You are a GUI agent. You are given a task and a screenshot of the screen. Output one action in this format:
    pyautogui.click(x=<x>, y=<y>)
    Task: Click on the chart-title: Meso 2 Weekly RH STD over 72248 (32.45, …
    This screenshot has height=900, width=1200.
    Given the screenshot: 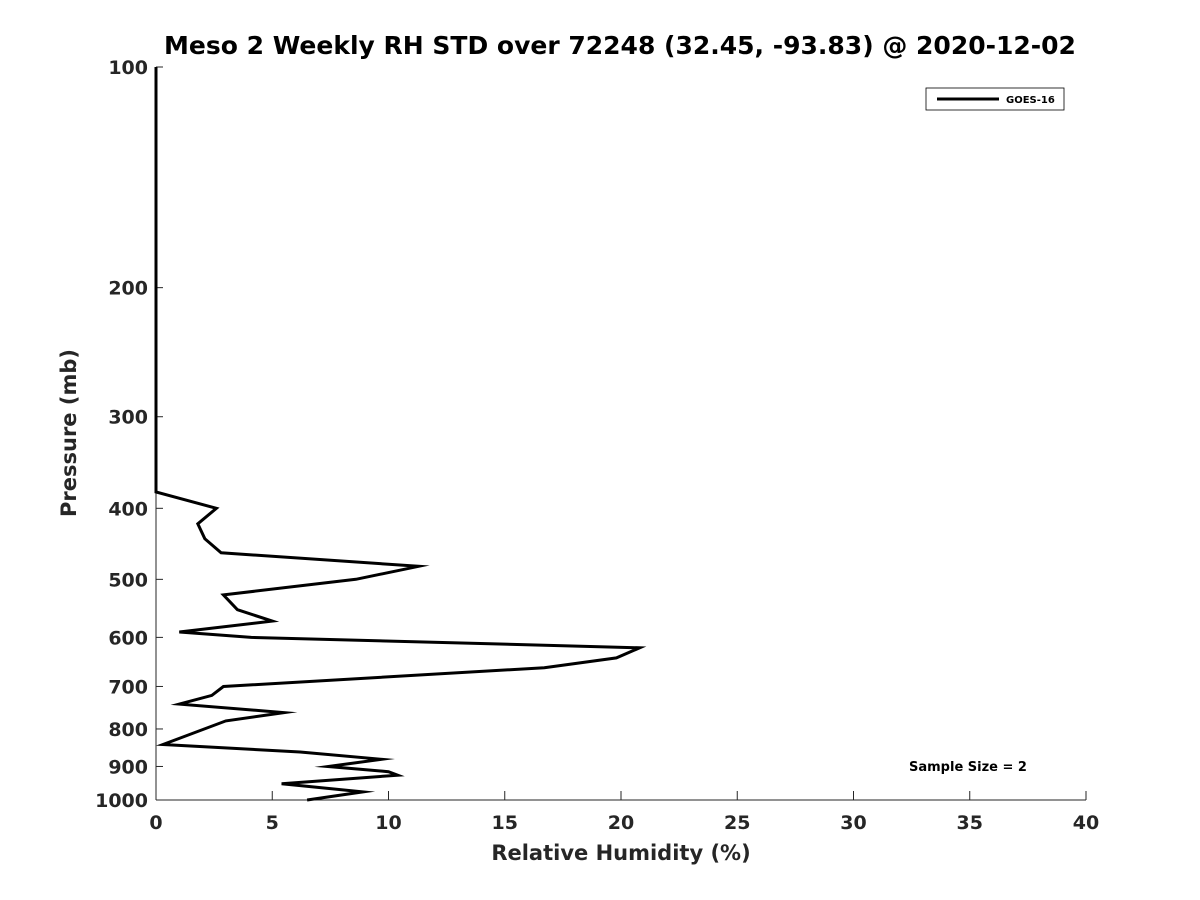 What is the action you would take?
    pyautogui.click(x=620, y=45)
    